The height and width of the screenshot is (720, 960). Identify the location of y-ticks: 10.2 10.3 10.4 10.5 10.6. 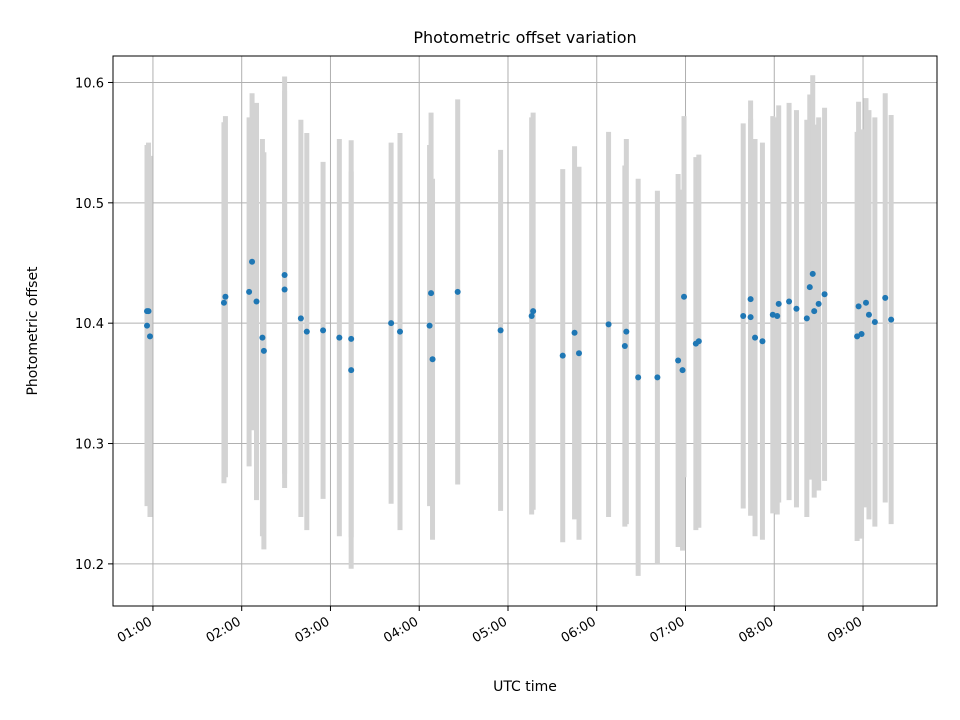
(94, 324).